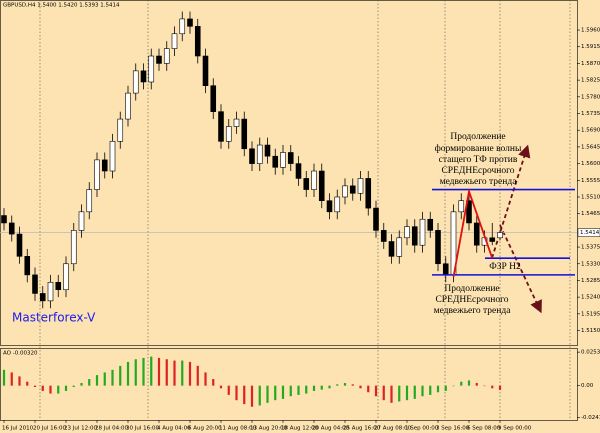 This screenshot has height=433, width=600. Describe the element at coordinates (511, 201) in the screenshot. I see `up-arrow` at that location.